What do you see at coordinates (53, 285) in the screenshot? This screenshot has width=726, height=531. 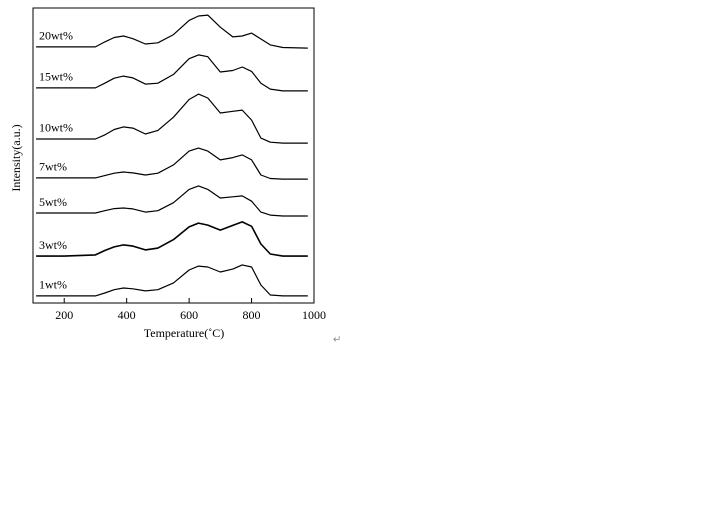 I see `series-label: 1wt%` at bounding box center [53, 285].